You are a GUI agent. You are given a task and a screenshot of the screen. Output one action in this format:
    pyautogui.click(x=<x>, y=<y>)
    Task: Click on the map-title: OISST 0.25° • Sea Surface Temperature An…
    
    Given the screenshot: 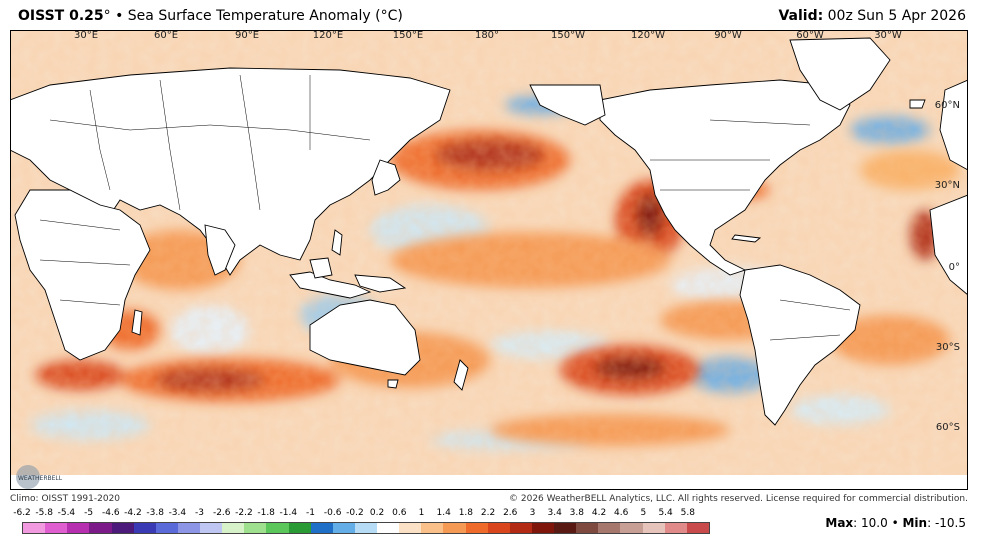 What is the action you would take?
    pyautogui.click(x=210, y=16)
    